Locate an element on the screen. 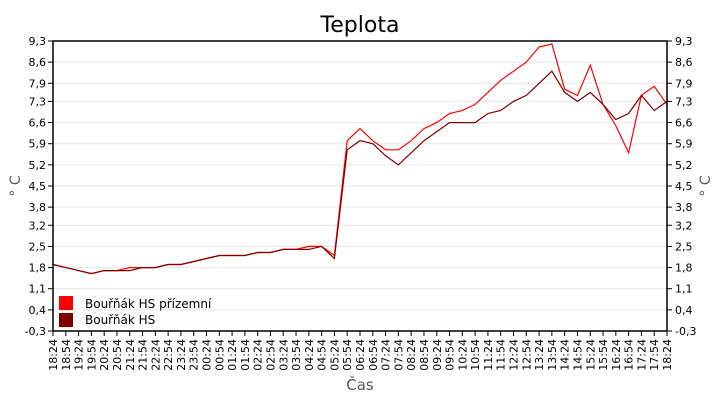 This screenshot has height=400, width=720. x-tick-label: 20:54 is located at coordinates (117, 355).